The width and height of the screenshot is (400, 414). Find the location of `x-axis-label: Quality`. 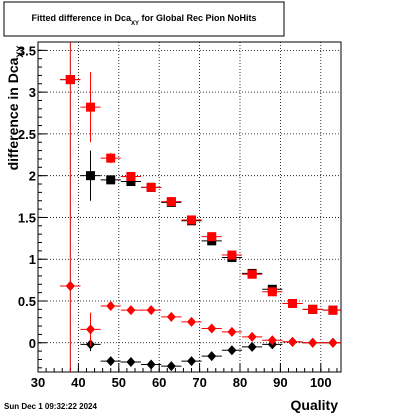

x-axis-label: Quality is located at coordinates (315, 405).